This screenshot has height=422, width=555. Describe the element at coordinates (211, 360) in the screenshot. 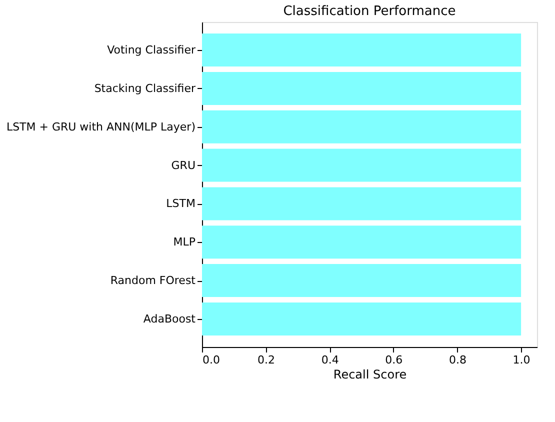

I see `x-tick-label: 0.0` at that location.